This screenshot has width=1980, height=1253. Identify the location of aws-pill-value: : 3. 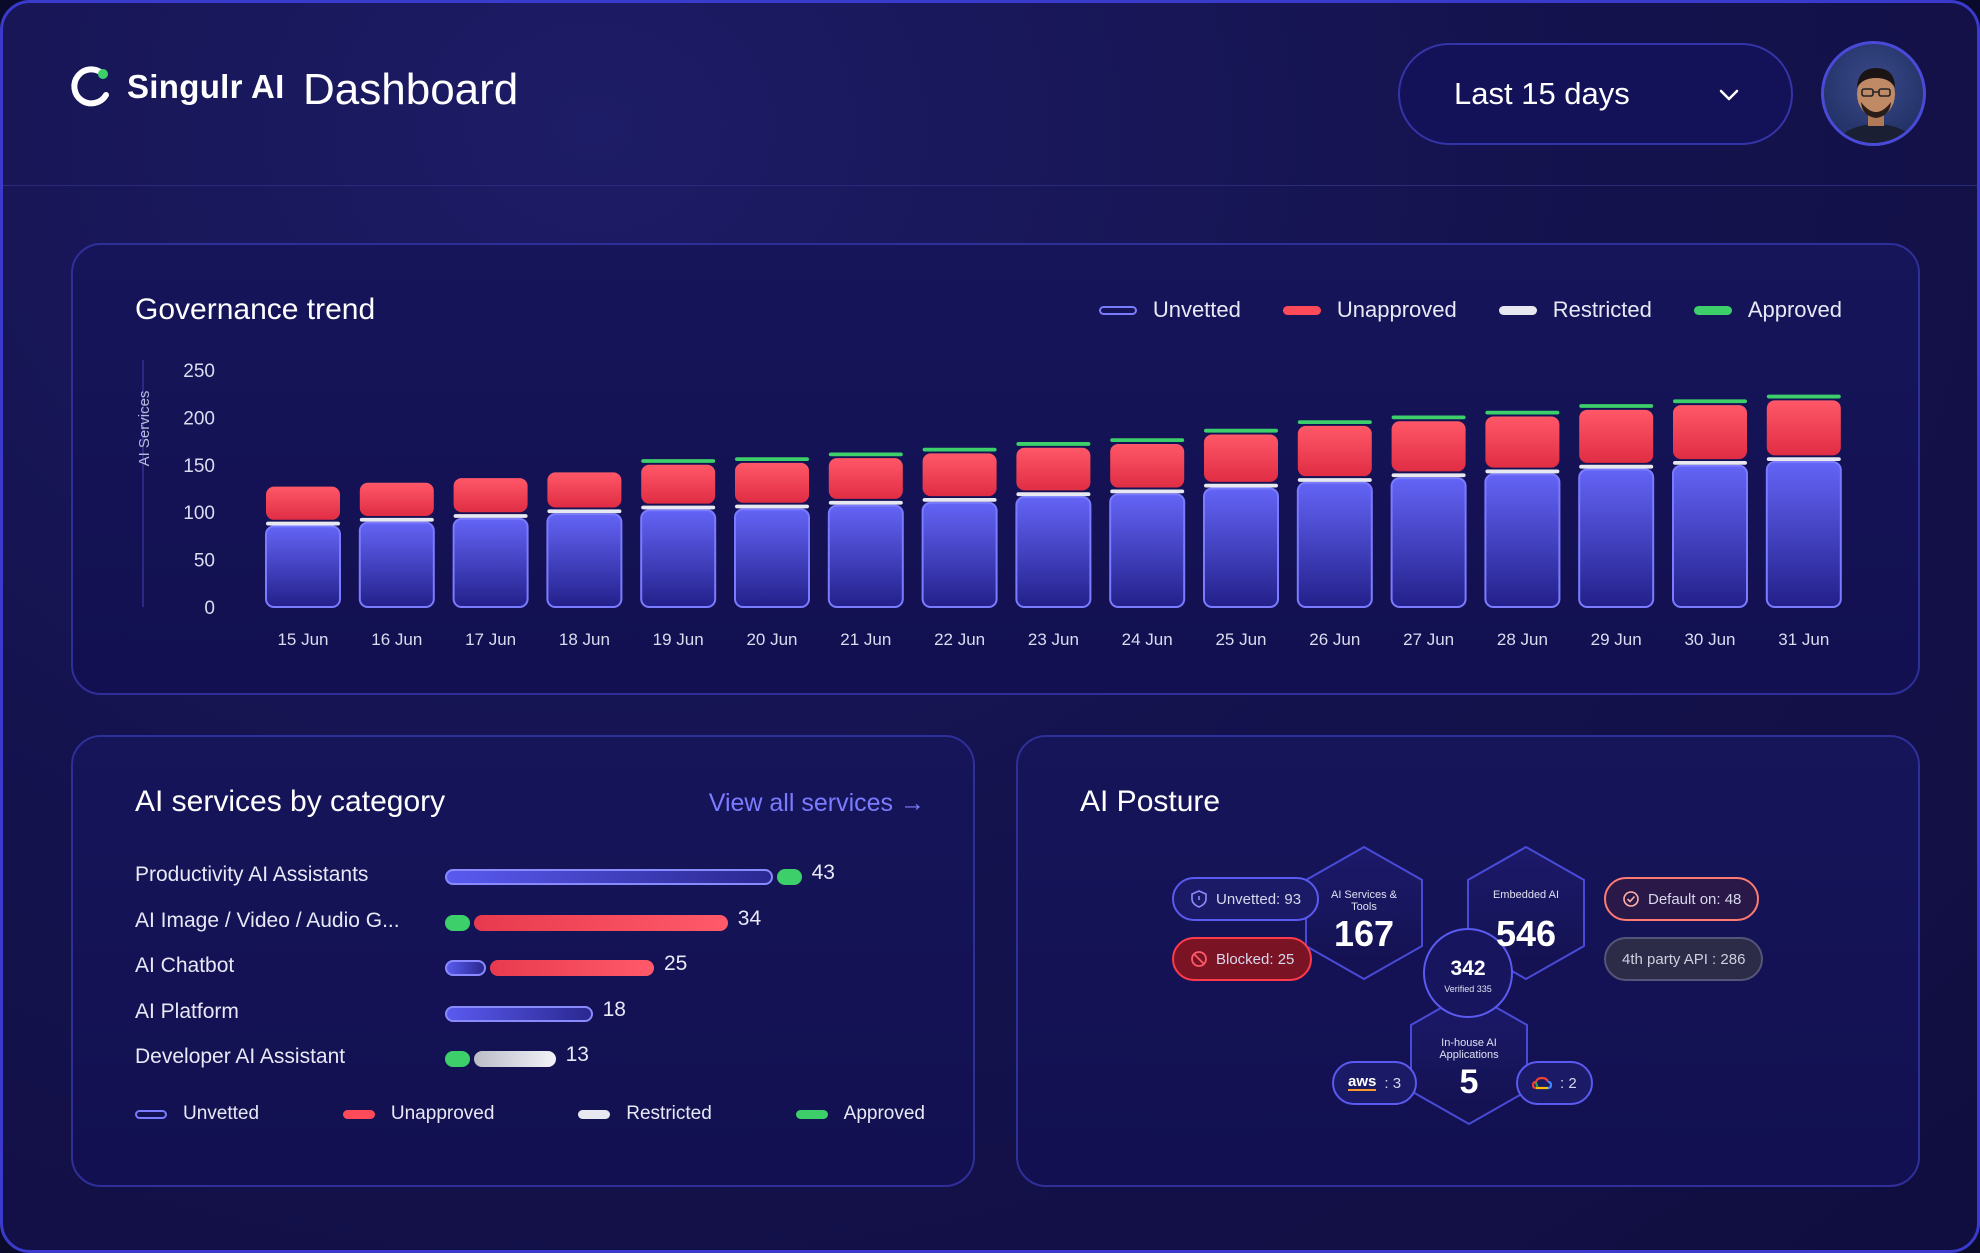
(1393, 1083).